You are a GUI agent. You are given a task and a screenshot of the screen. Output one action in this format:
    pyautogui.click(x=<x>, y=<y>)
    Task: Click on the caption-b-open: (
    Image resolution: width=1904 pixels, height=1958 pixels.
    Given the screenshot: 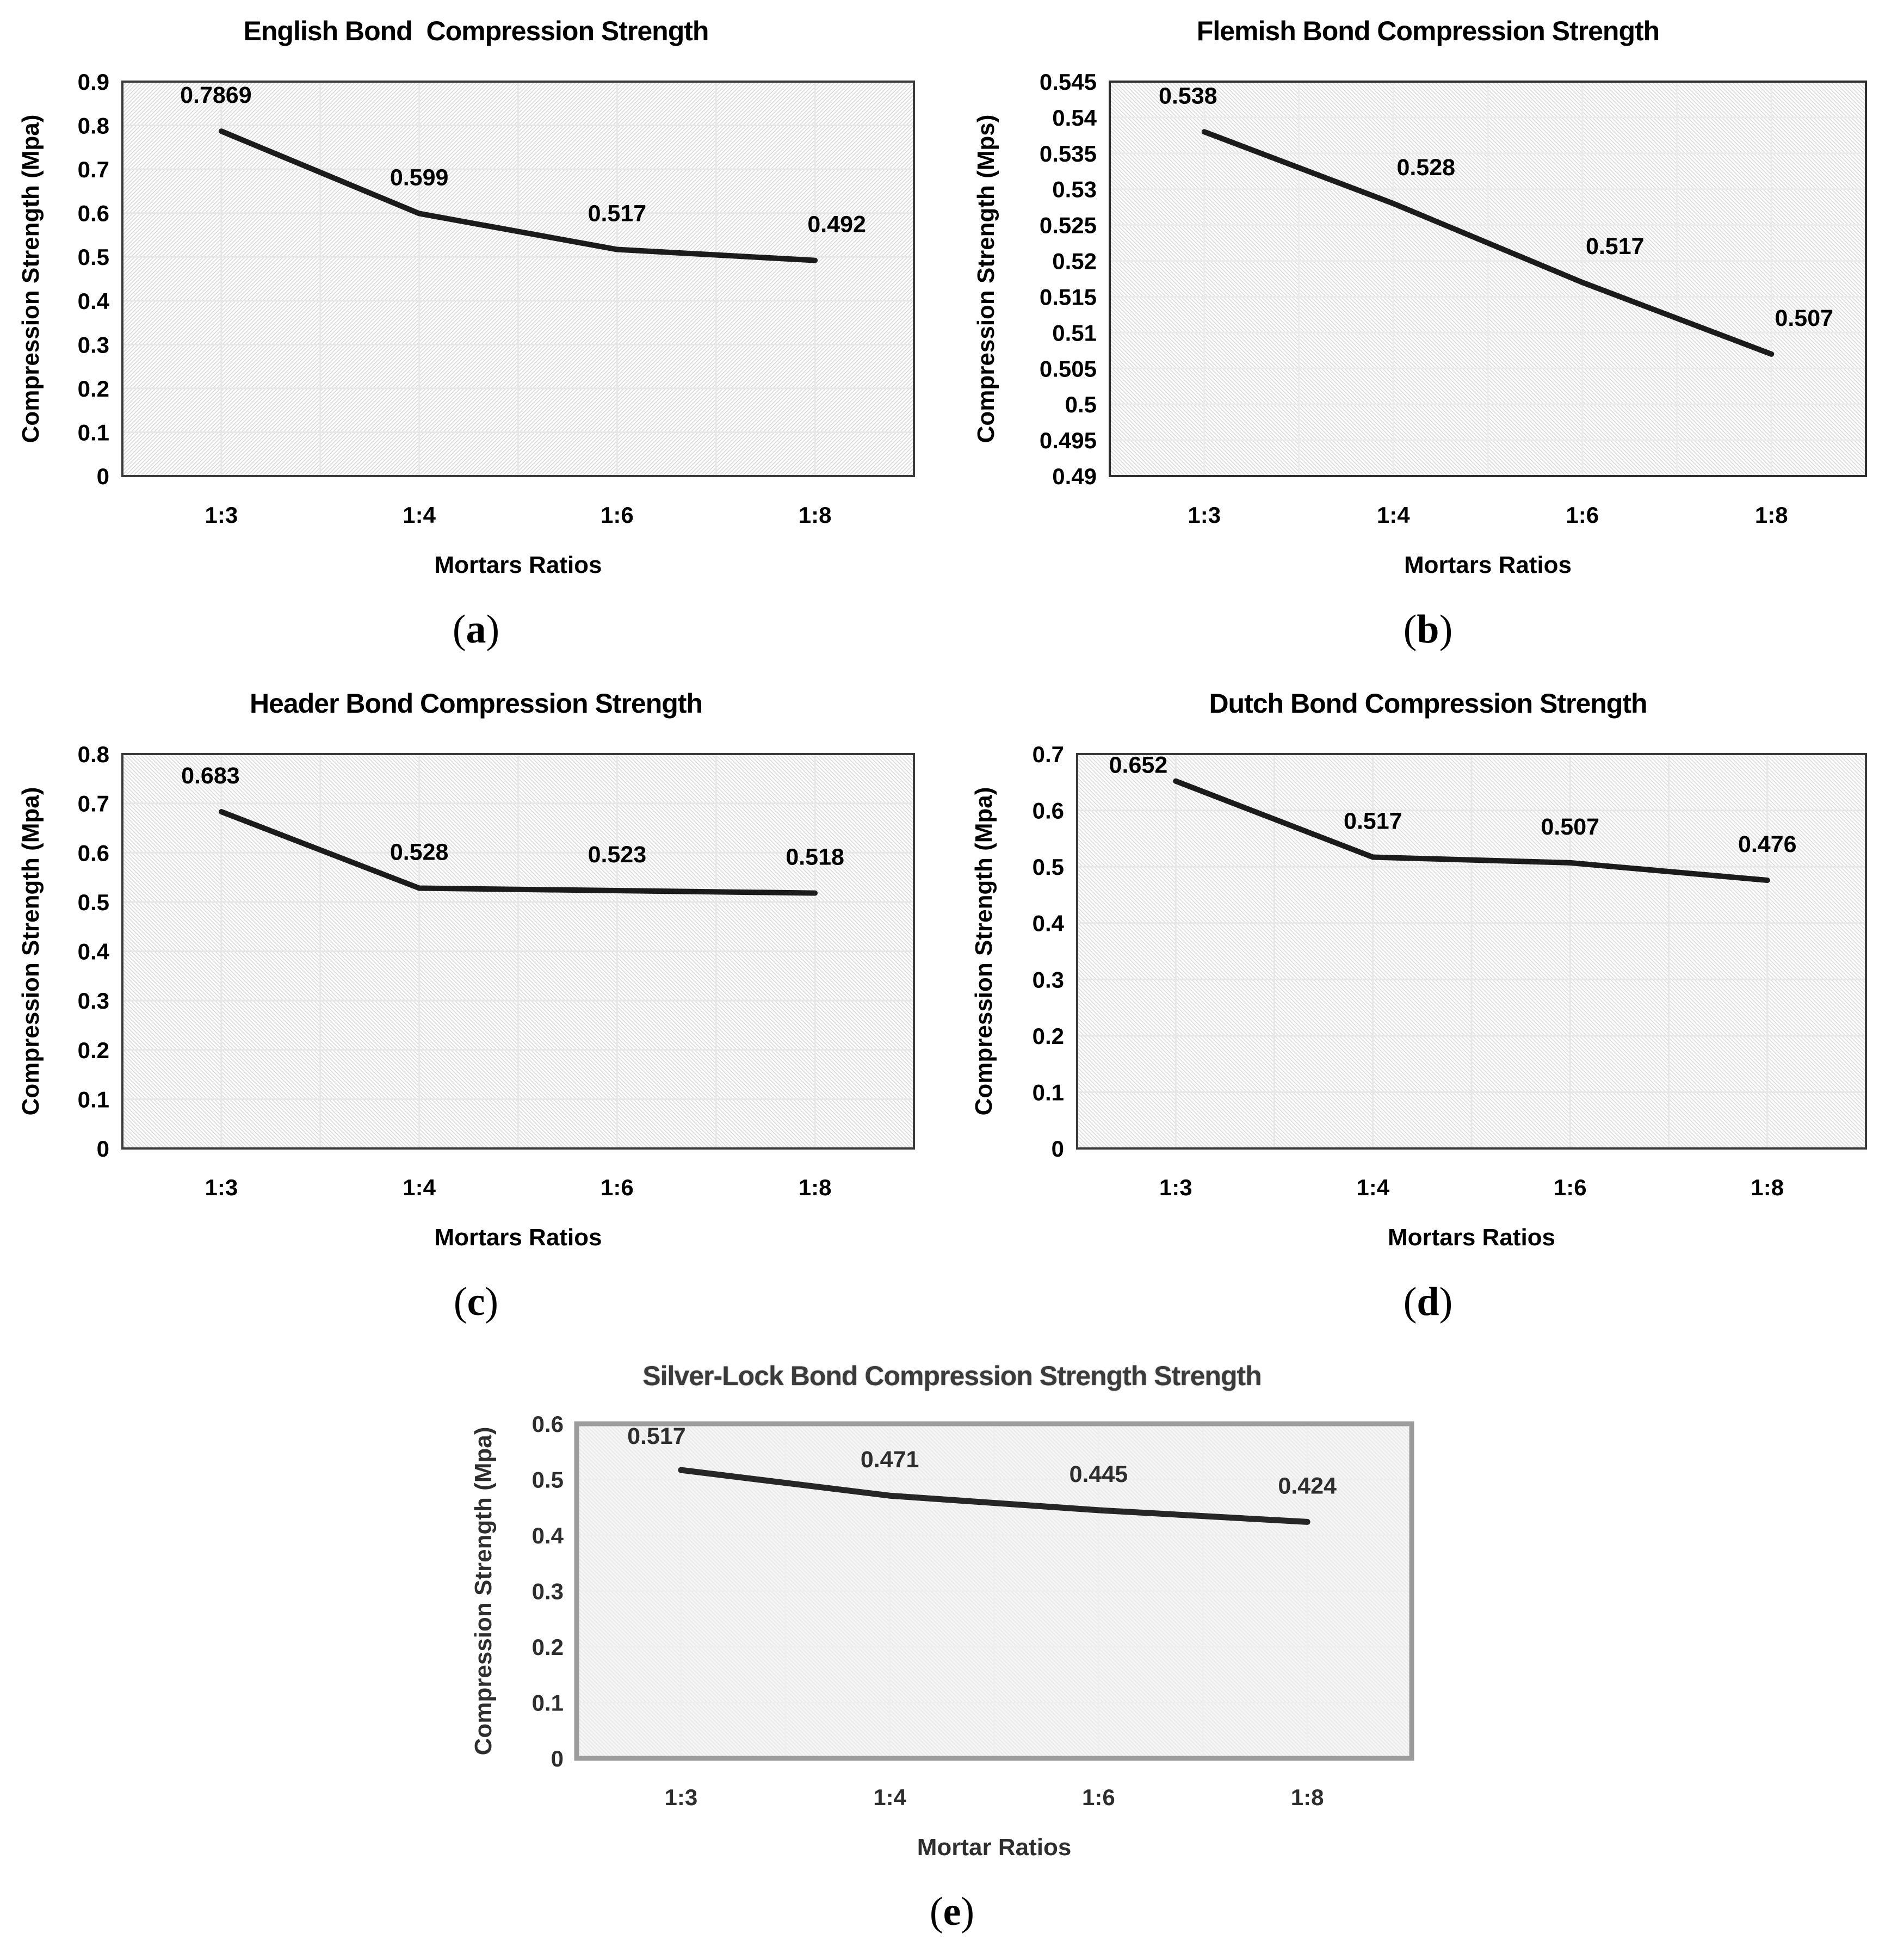 What is the action you would take?
    pyautogui.click(x=1410, y=630)
    